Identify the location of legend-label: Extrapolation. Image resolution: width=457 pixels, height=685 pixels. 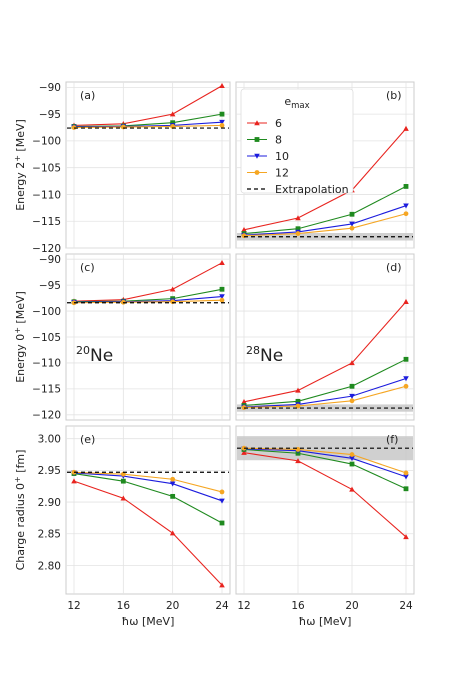
(312, 189).